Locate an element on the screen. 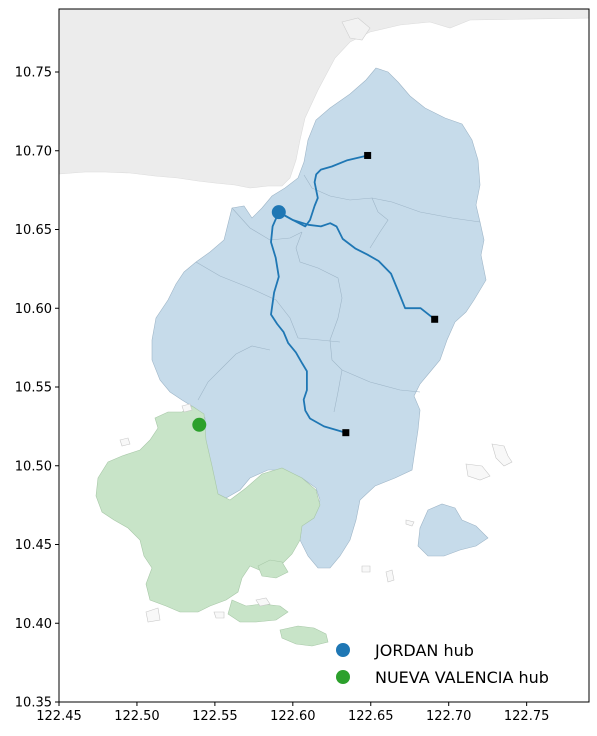  hub-markers is located at coordinates (239, 318).